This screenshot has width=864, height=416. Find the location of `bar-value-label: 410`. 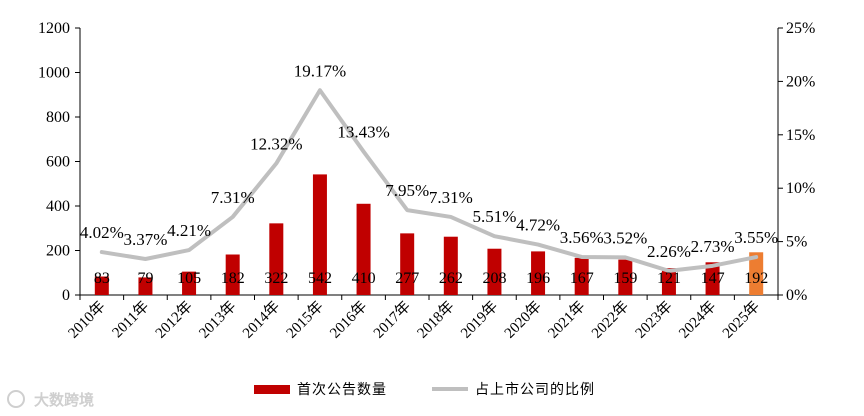

bar-value-label: 410 is located at coordinates (364, 278).